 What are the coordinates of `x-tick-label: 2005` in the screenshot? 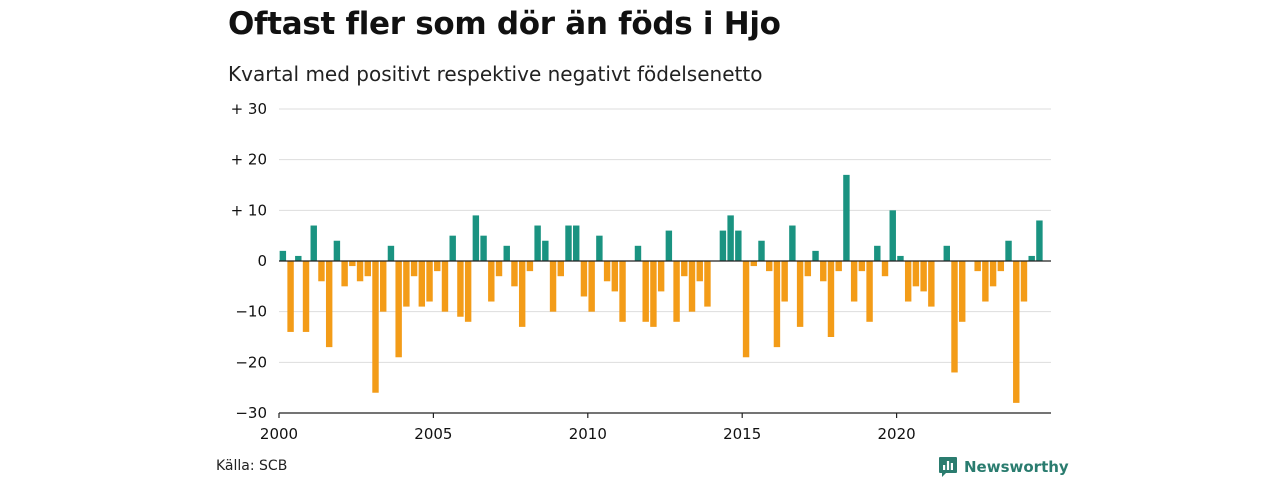 It's located at (433, 434).